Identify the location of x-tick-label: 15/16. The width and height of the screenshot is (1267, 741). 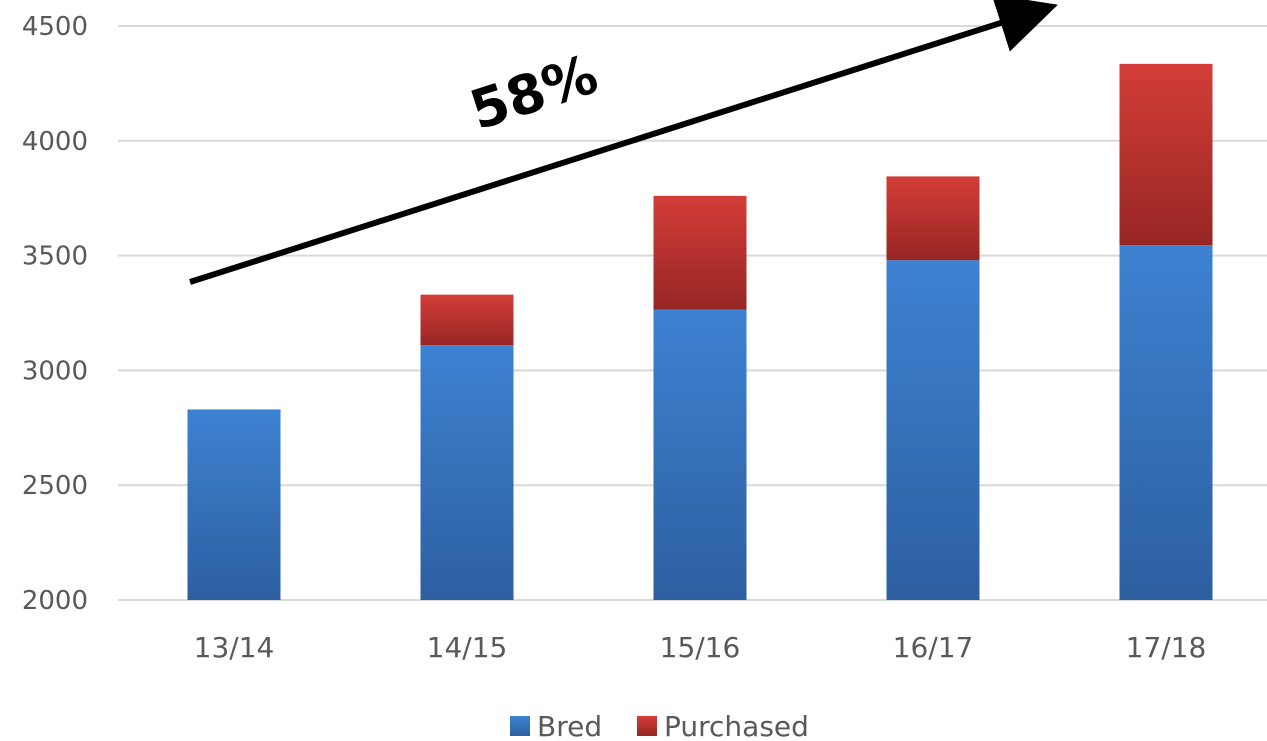
(700, 647).